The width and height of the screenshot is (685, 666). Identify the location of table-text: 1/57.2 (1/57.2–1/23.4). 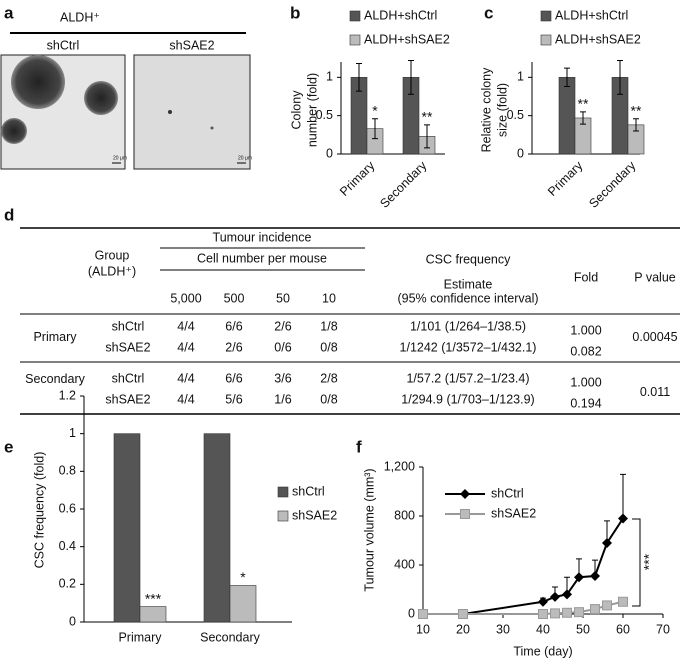
(467, 378).